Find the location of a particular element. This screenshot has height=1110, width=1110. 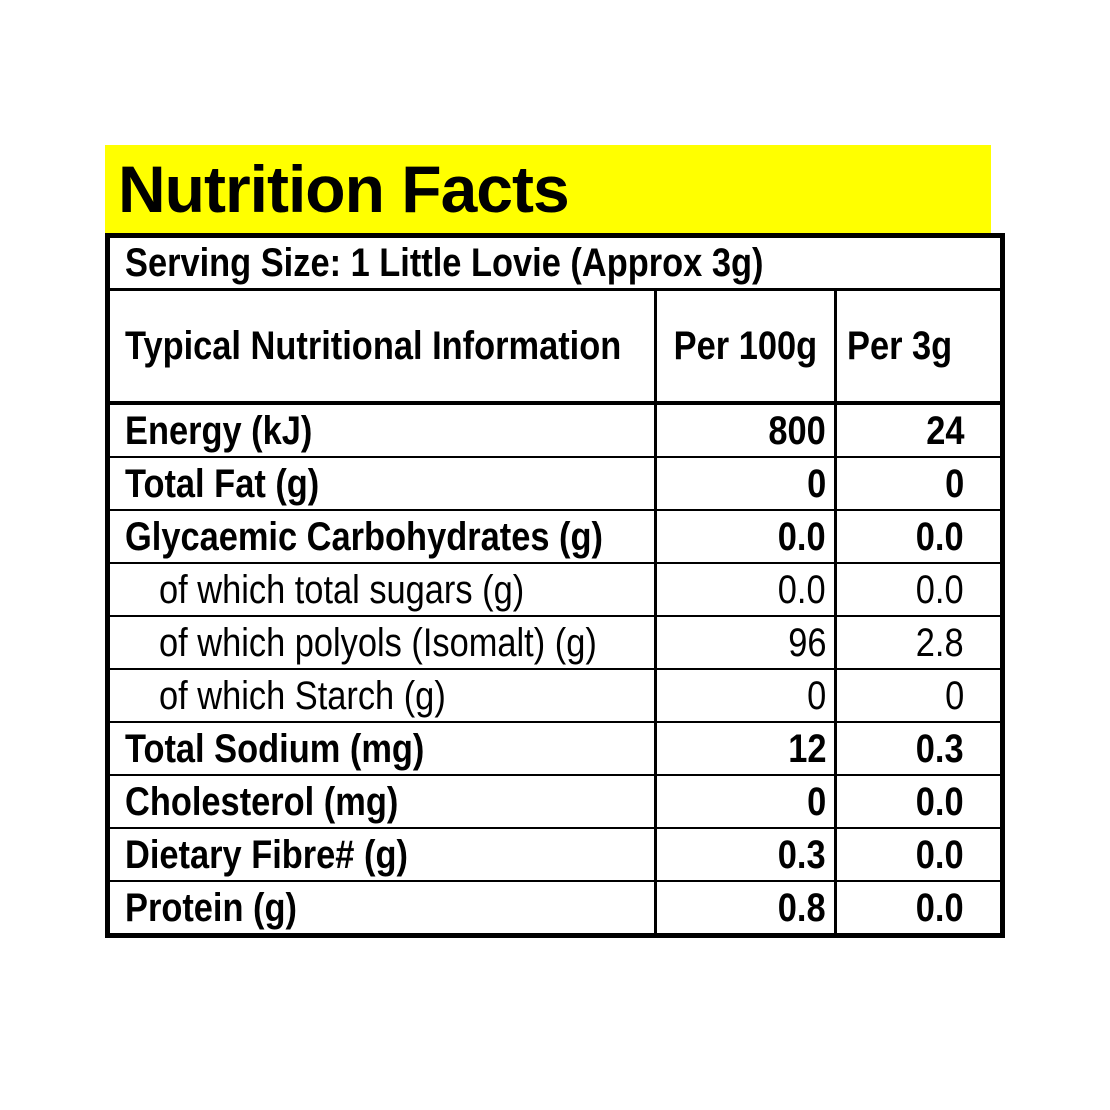

row-label-cell: of which polyols (Isomalt) (g) is located at coordinates (381, 643).